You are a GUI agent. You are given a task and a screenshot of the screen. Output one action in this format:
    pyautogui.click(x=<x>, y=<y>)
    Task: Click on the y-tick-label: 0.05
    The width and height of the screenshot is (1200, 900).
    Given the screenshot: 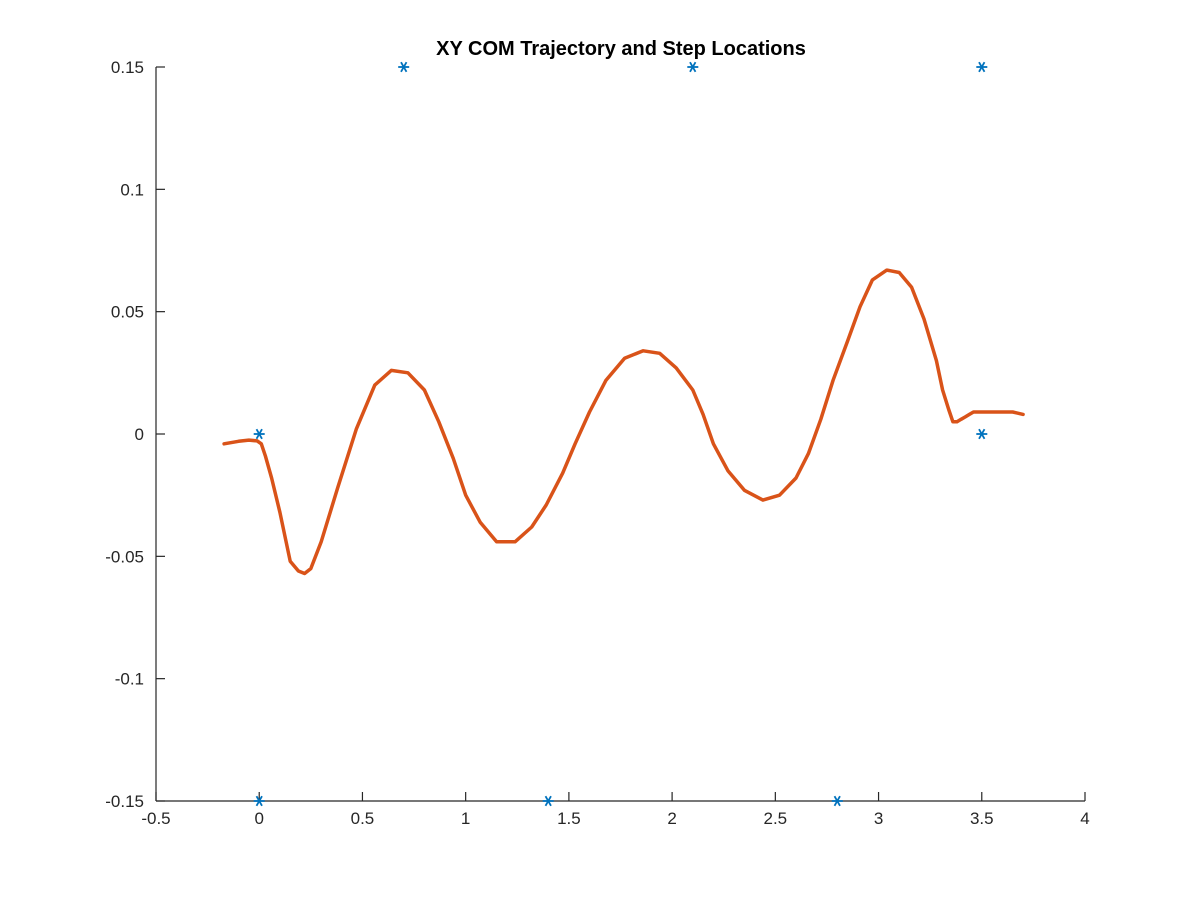 What is the action you would take?
    pyautogui.click(x=127, y=312)
    